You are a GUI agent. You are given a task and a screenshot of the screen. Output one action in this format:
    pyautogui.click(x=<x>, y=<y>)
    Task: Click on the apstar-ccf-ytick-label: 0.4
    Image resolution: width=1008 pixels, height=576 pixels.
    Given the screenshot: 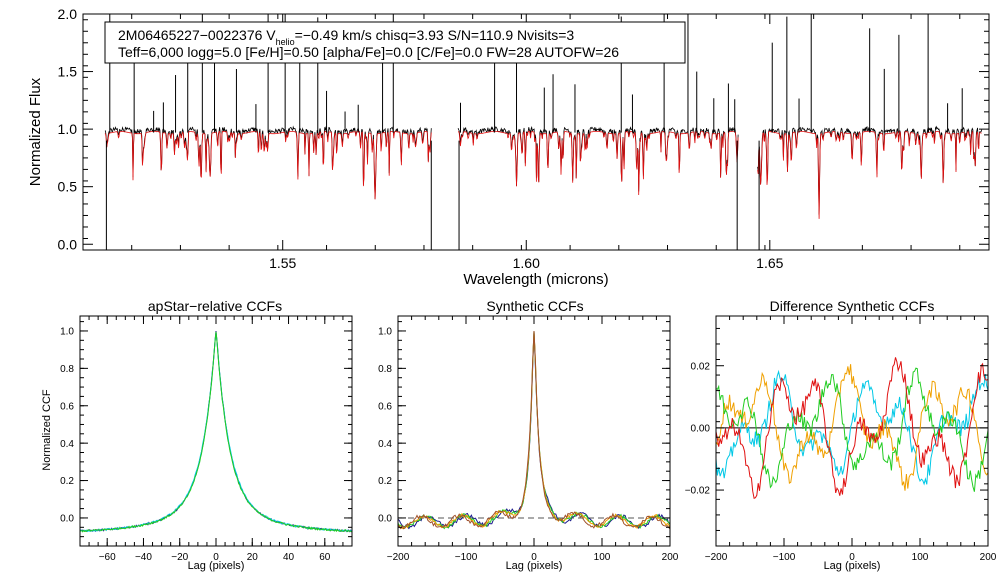 What is the action you would take?
    pyautogui.click(x=67, y=444)
    